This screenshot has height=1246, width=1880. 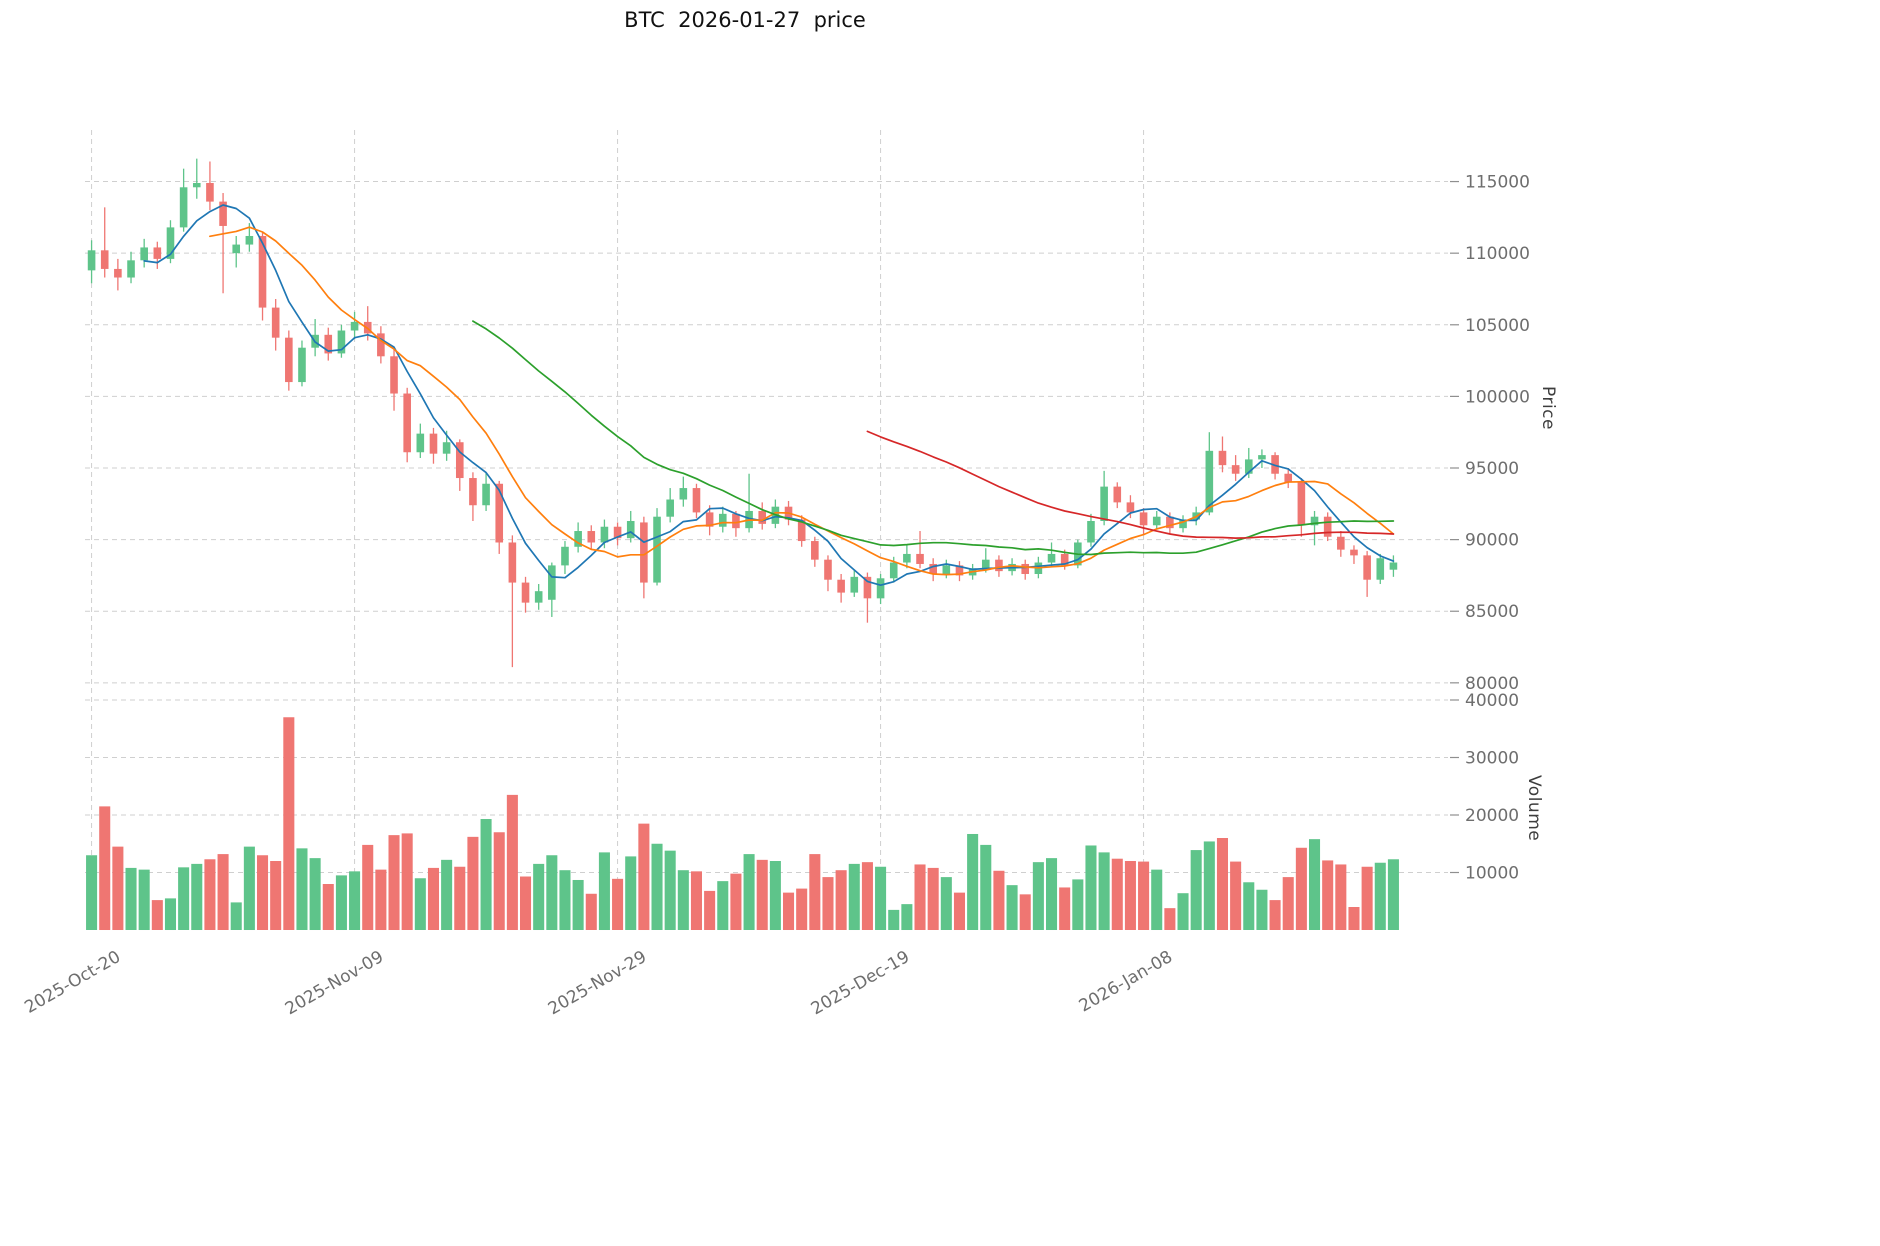 I want to click on volume-axis-label: Volume, so click(x=1534, y=808).